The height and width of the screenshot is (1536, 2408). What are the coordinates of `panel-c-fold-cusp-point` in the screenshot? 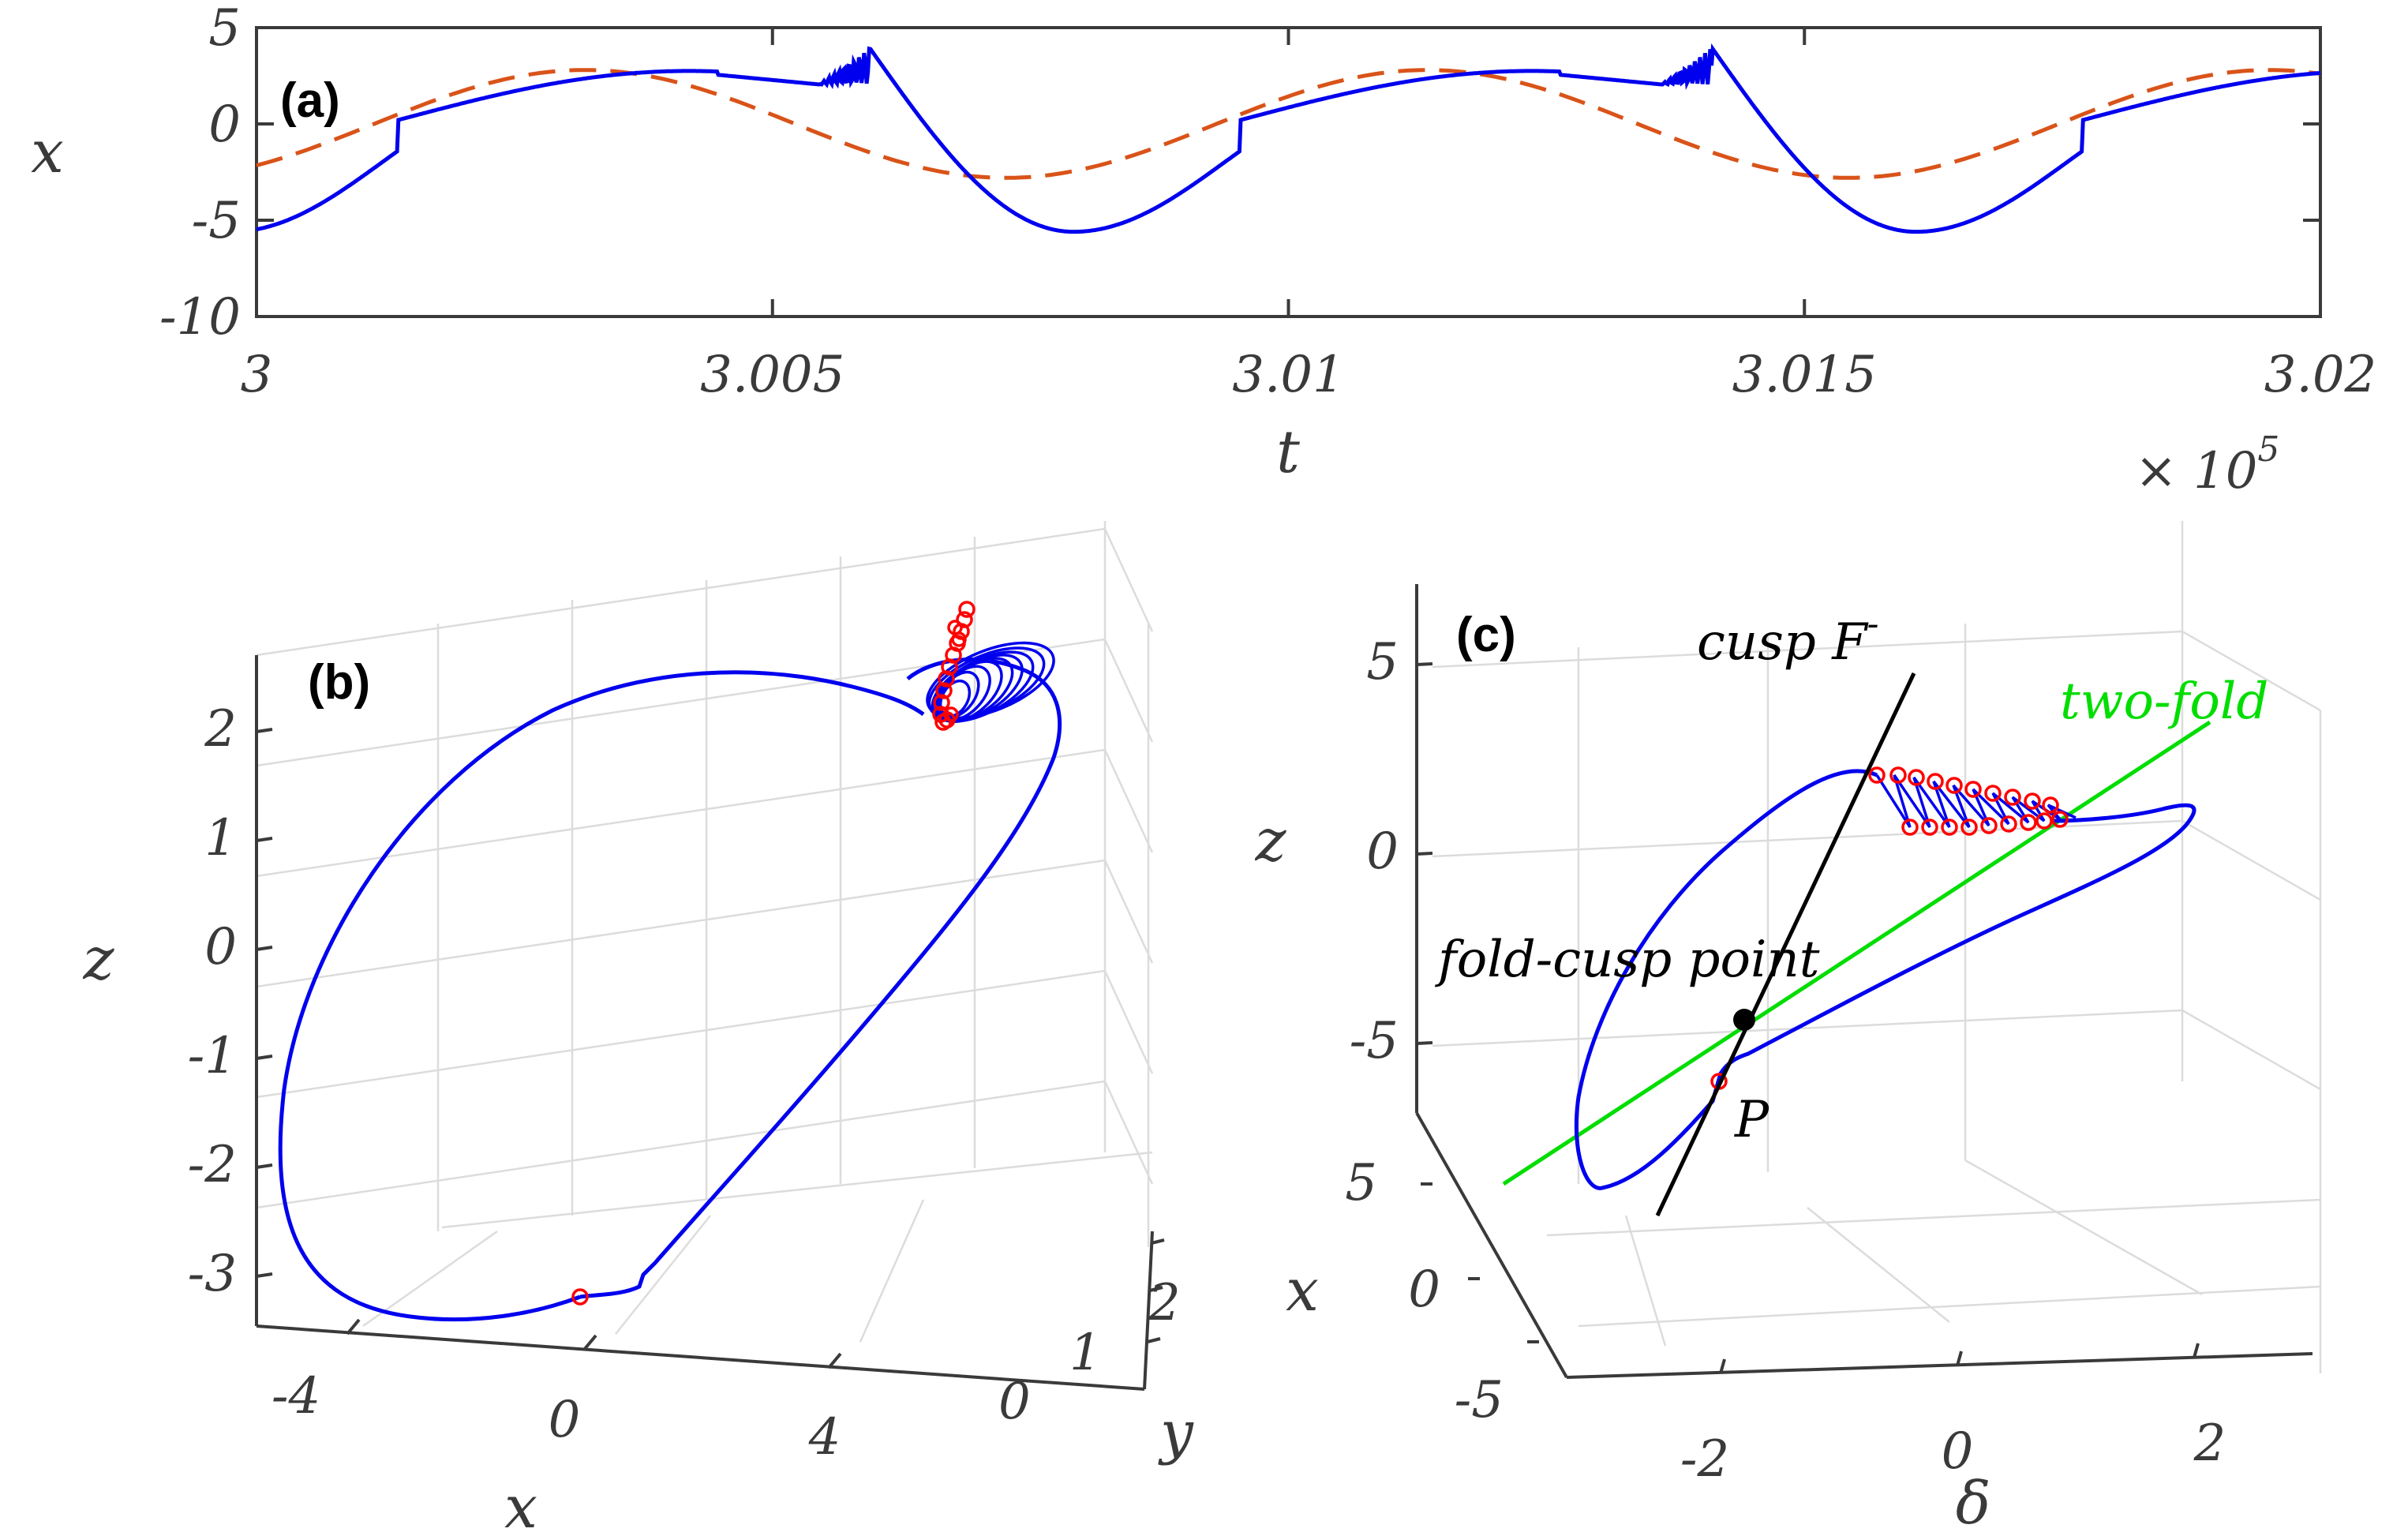 It's located at (1744, 1020).